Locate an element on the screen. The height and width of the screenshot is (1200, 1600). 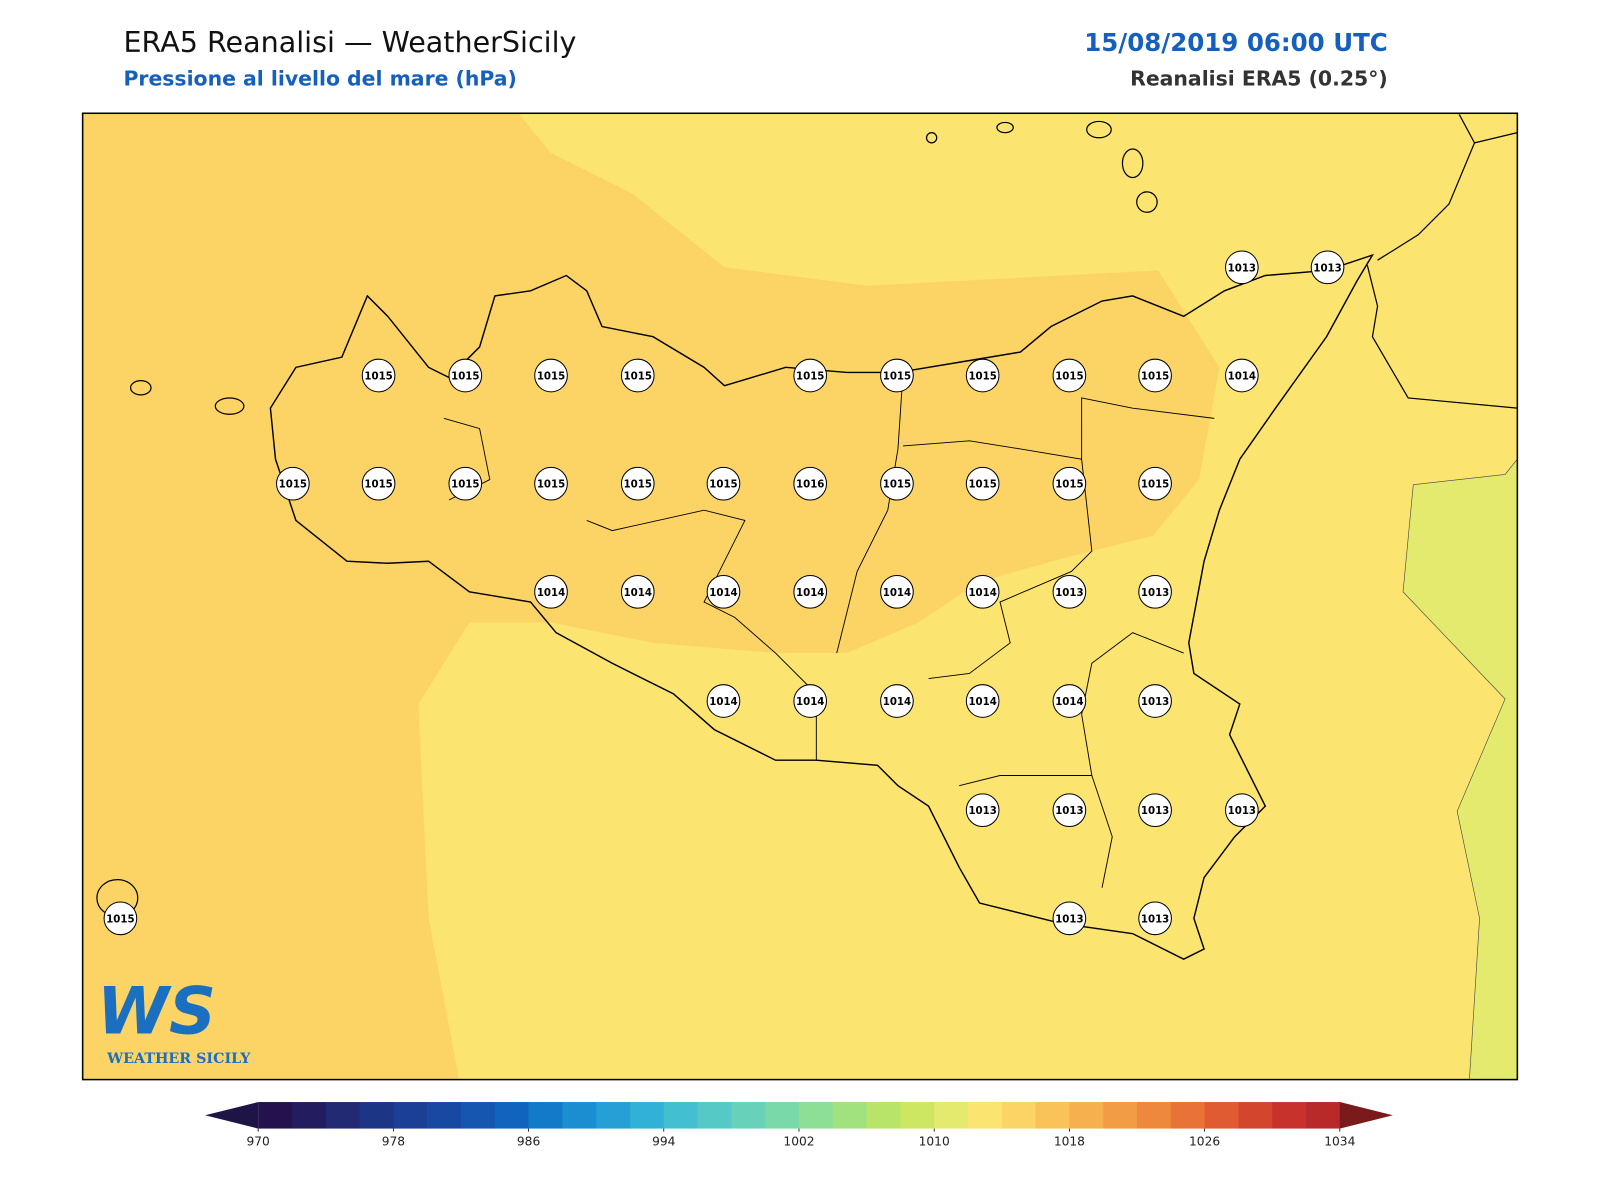
colorbar-tick-label: 970 is located at coordinates (257, 1141).